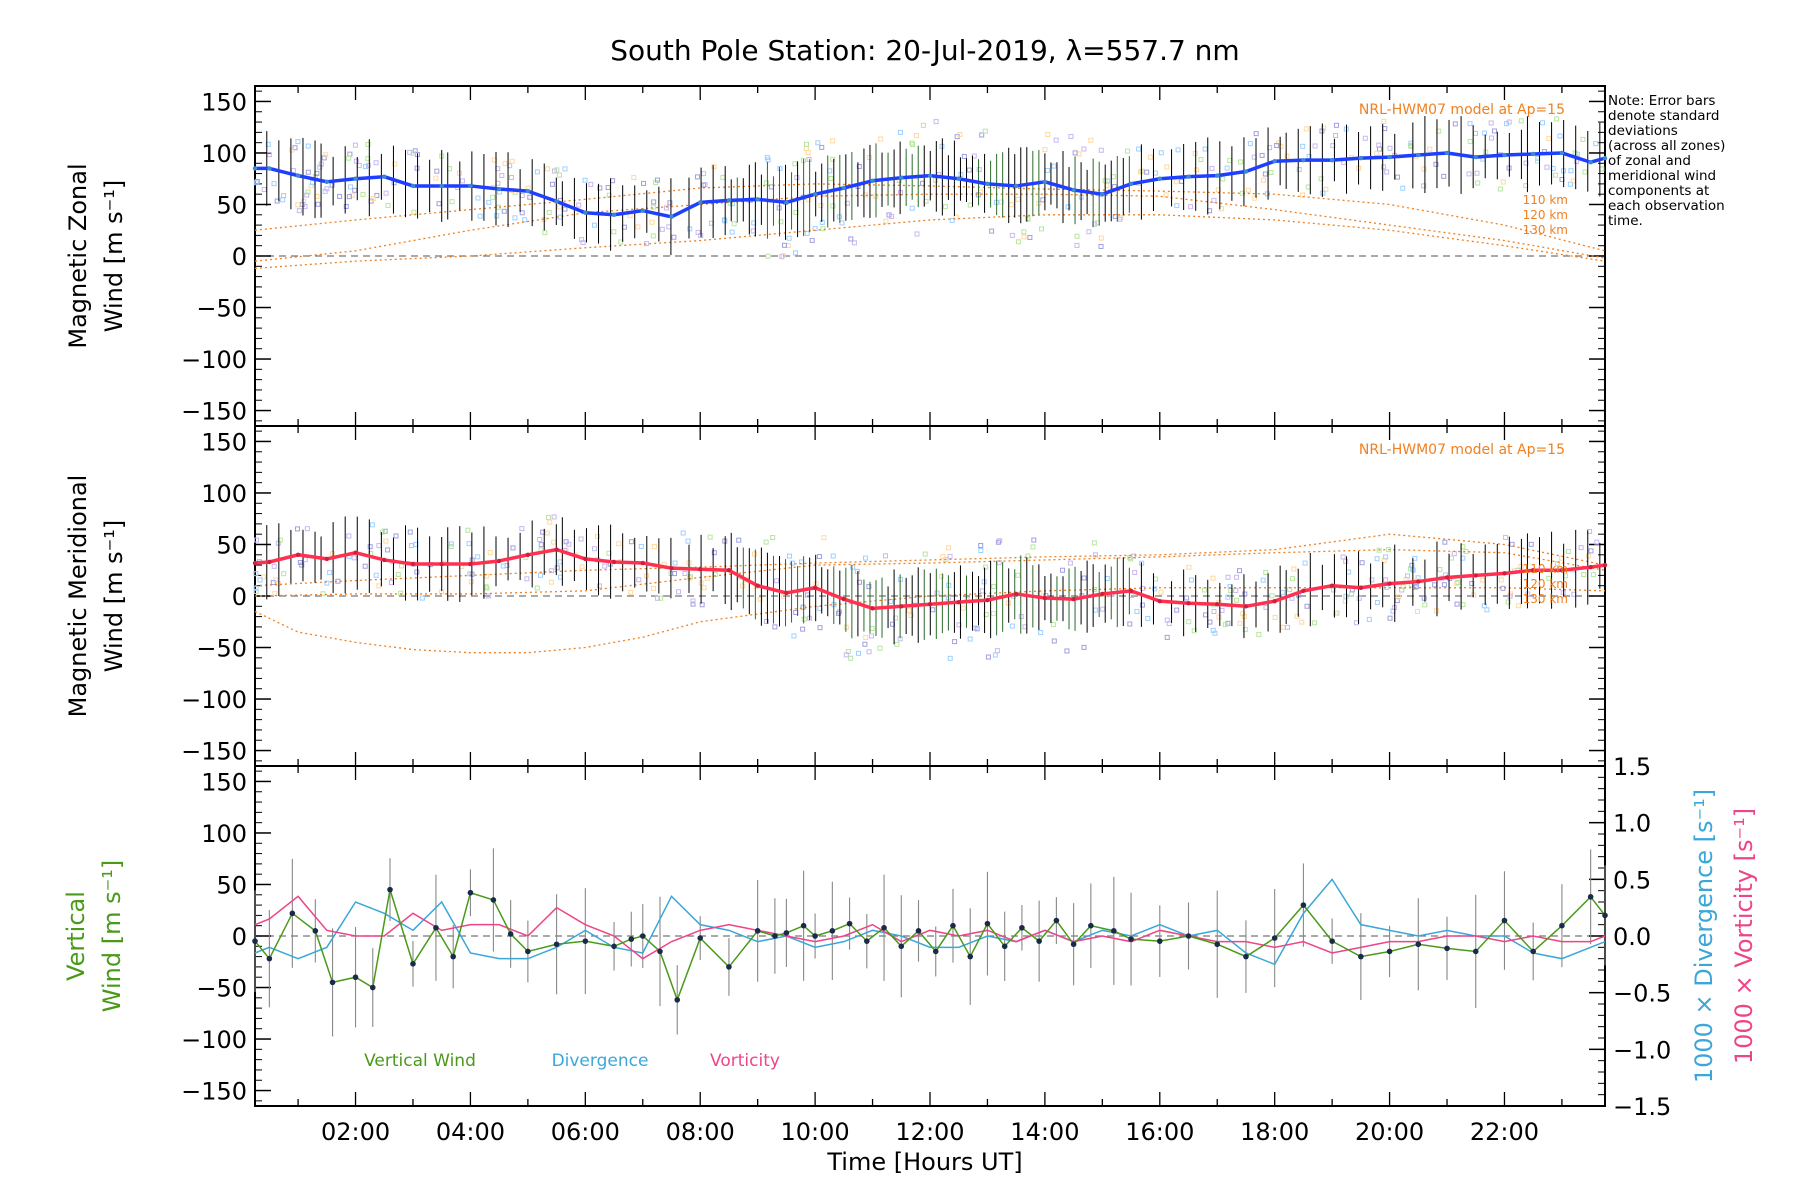 The image size is (1800, 1200). I want to click on x-tick-label: 10:00, so click(815, 1132).